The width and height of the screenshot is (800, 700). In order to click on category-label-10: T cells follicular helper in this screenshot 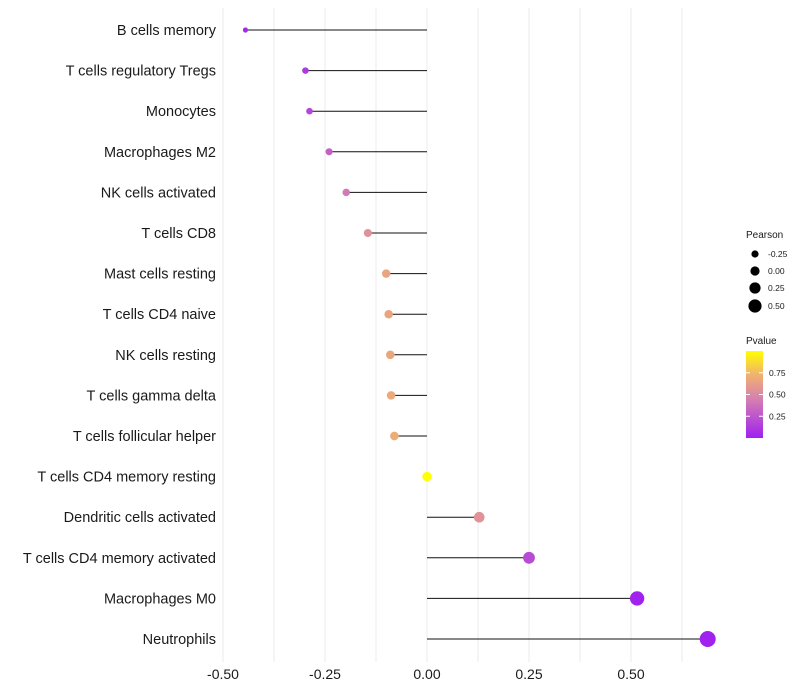, I will do `click(144, 437)`.